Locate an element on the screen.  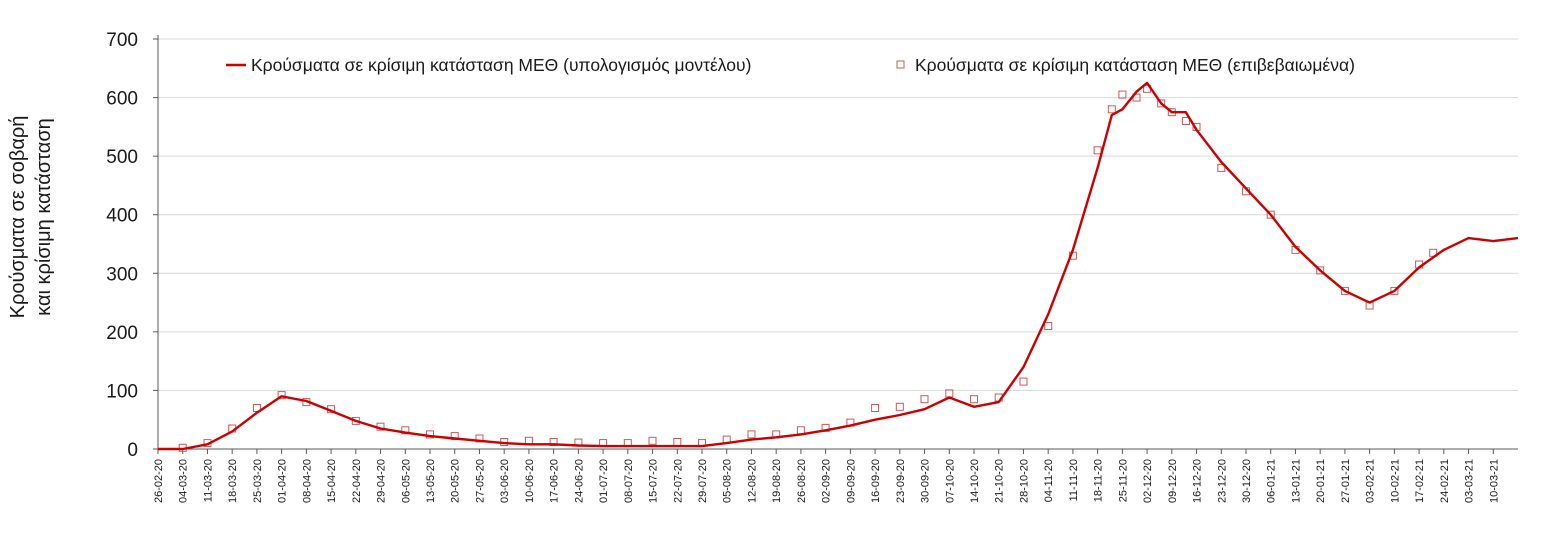
x-tick-label: 01-04-20 is located at coordinates (283, 481).